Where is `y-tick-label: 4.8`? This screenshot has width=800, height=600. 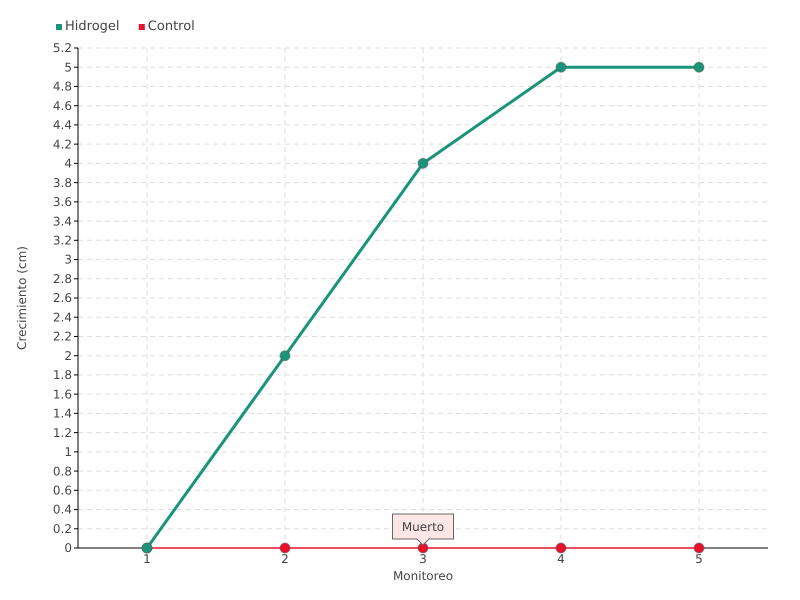 y-tick-label: 4.8 is located at coordinates (62, 87).